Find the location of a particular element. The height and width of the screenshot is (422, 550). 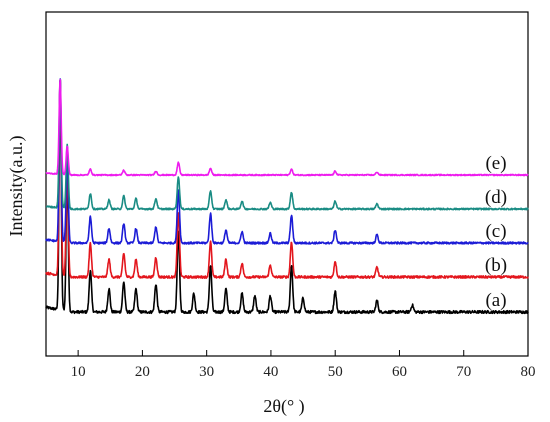

series-label-b: (b) is located at coordinates (496, 265).